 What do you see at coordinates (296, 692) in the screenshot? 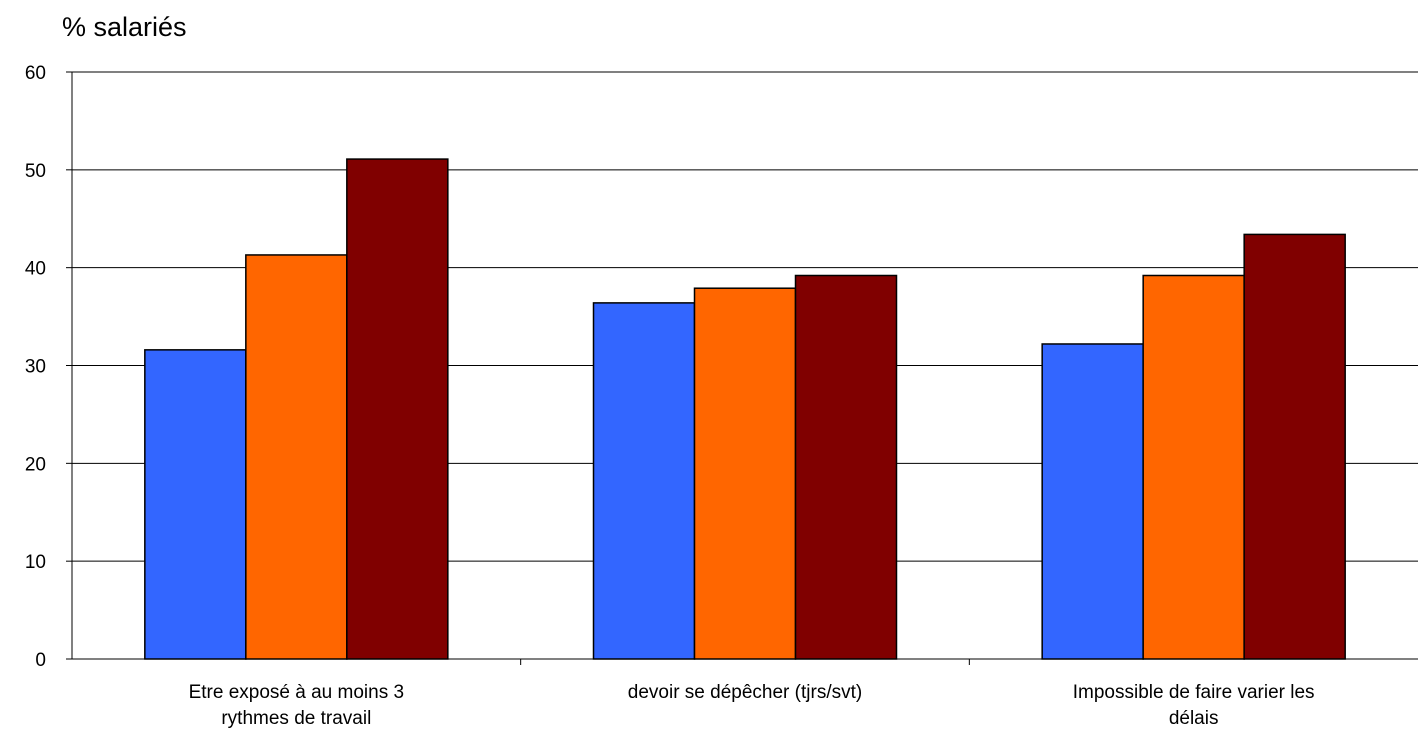
I see `x-category-label-line: Etre exposé à au moins 3` at bounding box center [296, 692].